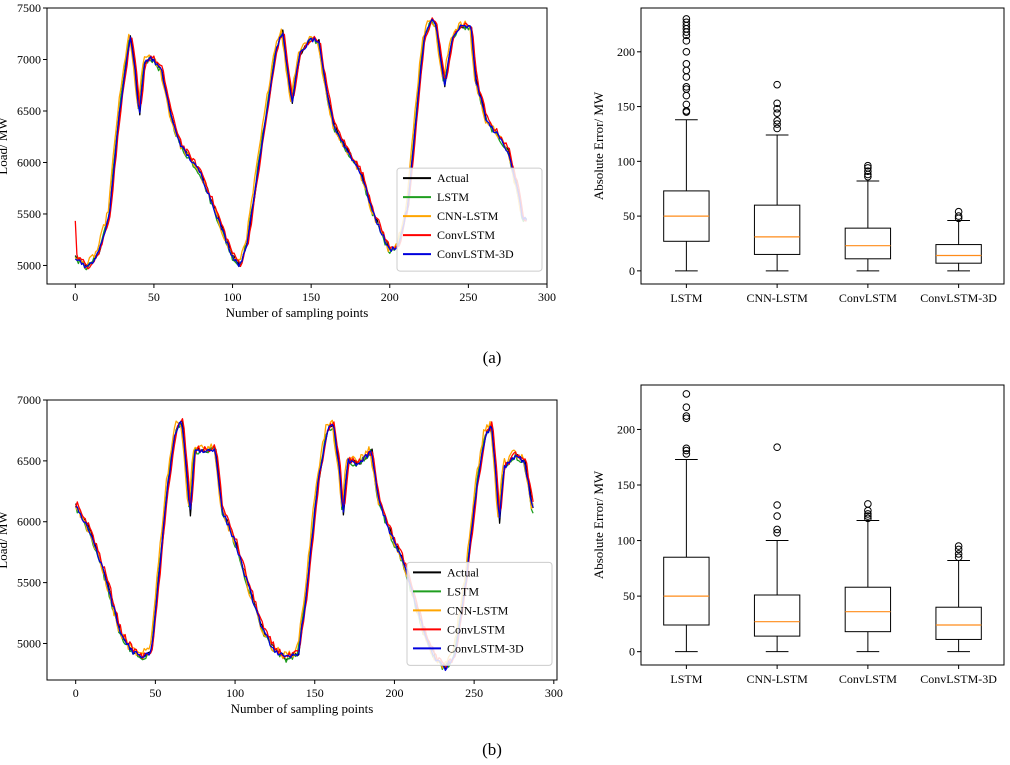 The width and height of the screenshot is (1010, 765). I want to click on a-line-xtick-label-4: 200, so click(390, 297).